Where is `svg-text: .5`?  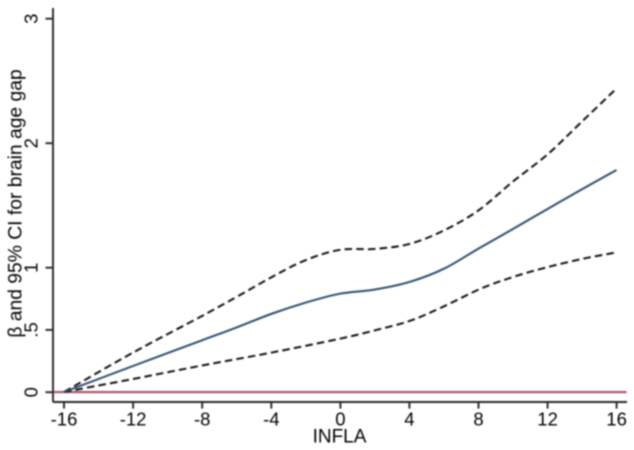 svg-text: .5 is located at coordinates (31, 329).